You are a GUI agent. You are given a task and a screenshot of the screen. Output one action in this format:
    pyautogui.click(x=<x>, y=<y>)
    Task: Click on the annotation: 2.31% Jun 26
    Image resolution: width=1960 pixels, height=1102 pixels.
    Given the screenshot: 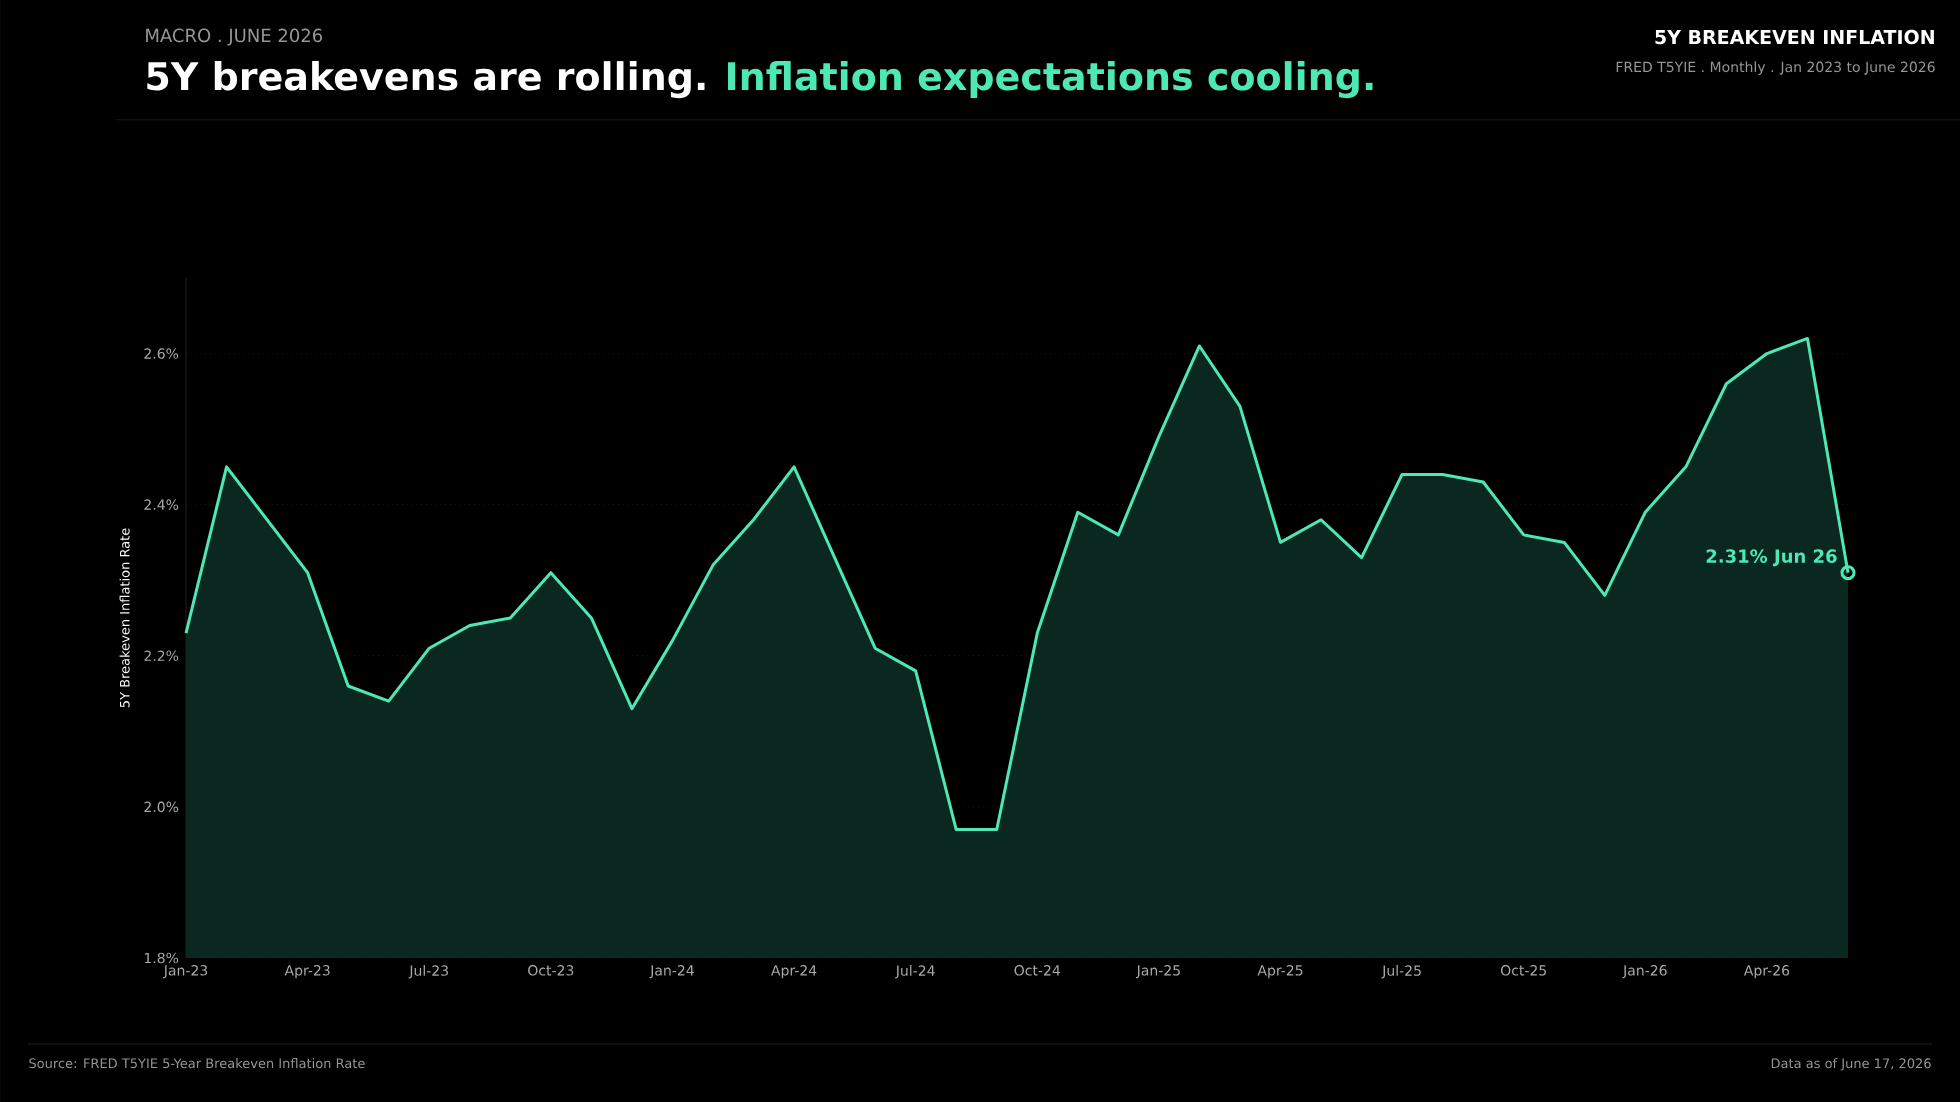 What is the action you would take?
    pyautogui.click(x=1771, y=558)
    